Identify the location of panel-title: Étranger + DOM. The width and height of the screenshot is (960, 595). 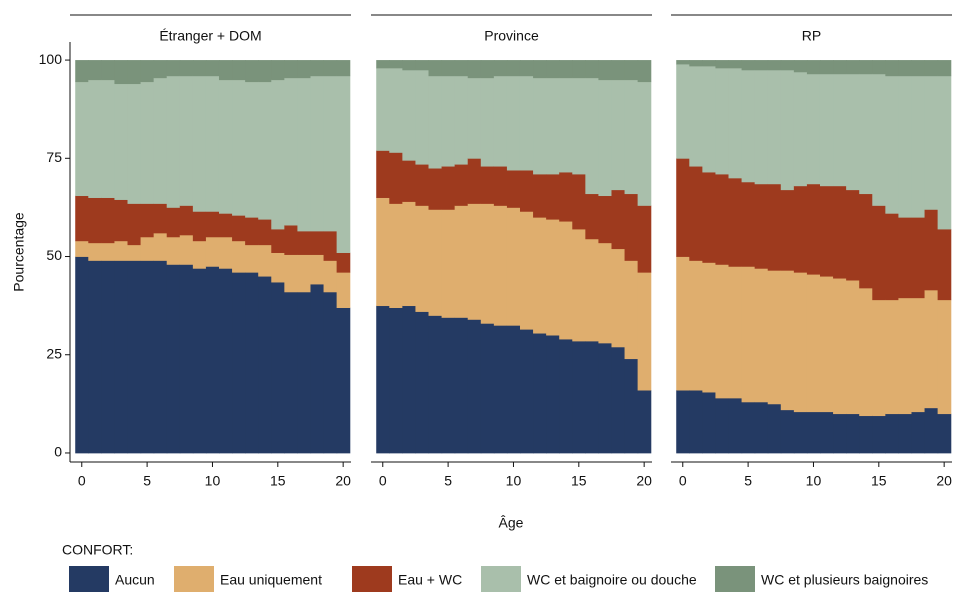
(210, 36).